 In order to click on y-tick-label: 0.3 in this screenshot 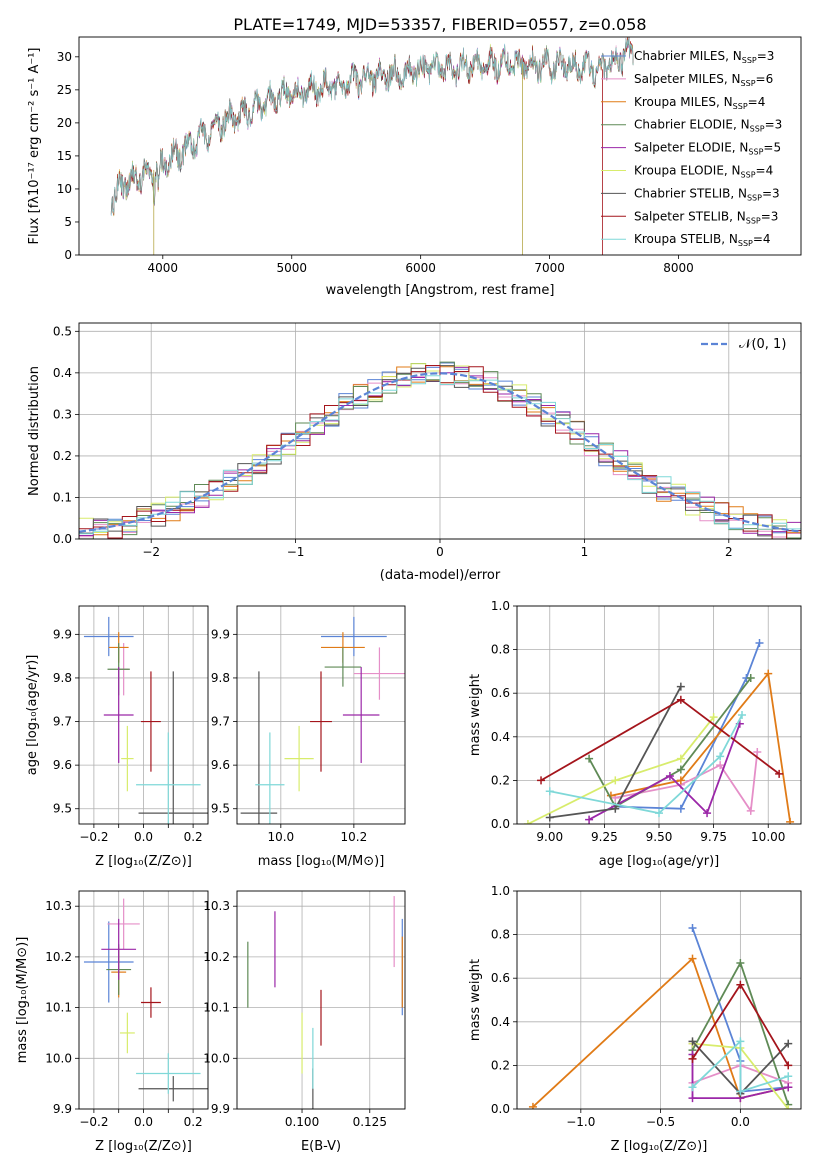, I will do `click(62, 414)`.